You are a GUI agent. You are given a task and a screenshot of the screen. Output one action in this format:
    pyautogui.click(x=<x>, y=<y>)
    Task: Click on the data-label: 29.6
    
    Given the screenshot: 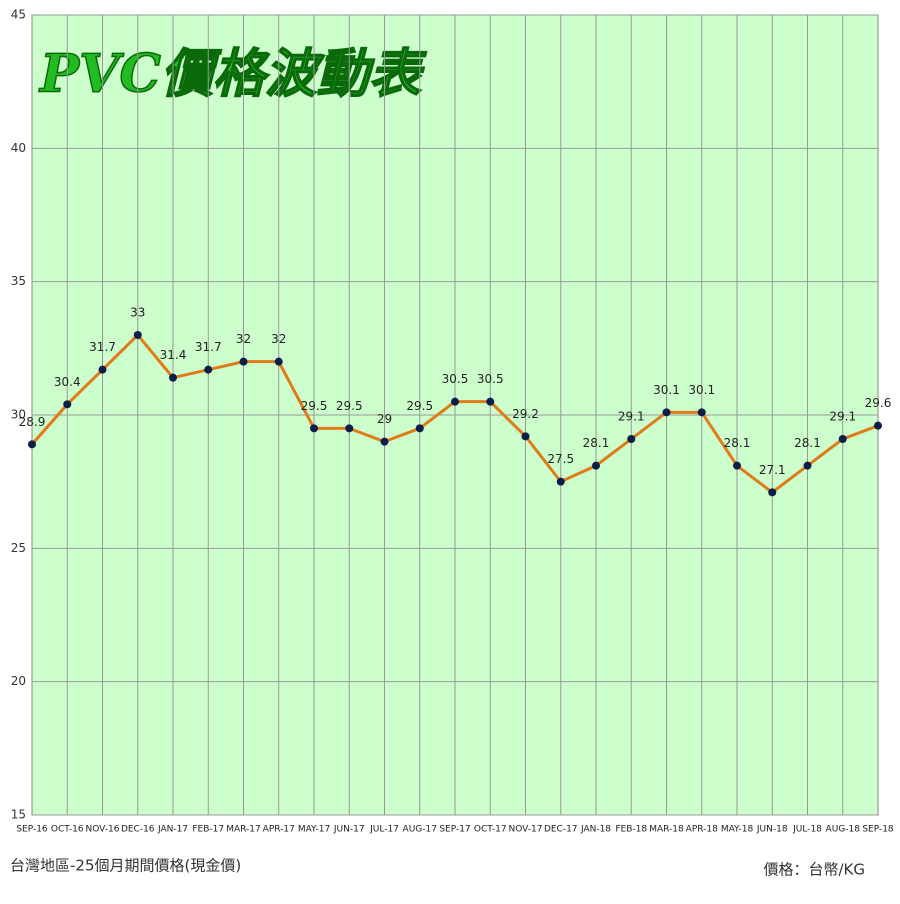 What is the action you would take?
    pyautogui.click(x=878, y=403)
    